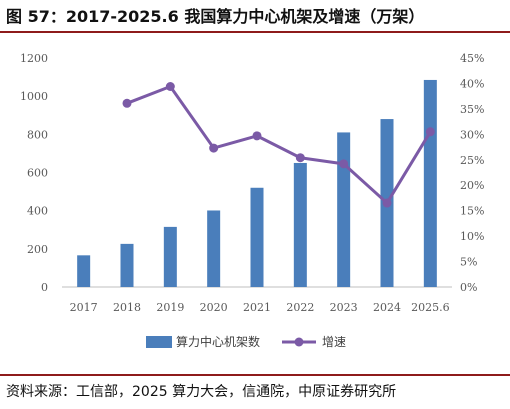  Describe the element at coordinates (257, 136) in the screenshot. I see `growth-point-2021` at that location.